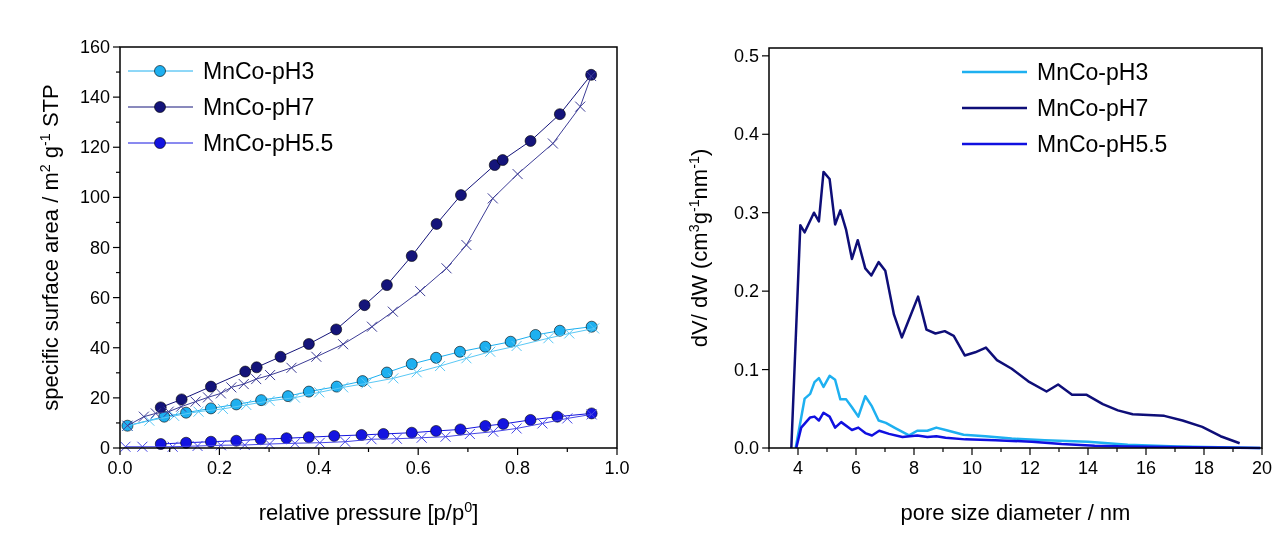 This screenshot has width=1281, height=536. Describe the element at coordinates (94, 147) in the screenshot. I see `y-tick-label: 120` at that location.